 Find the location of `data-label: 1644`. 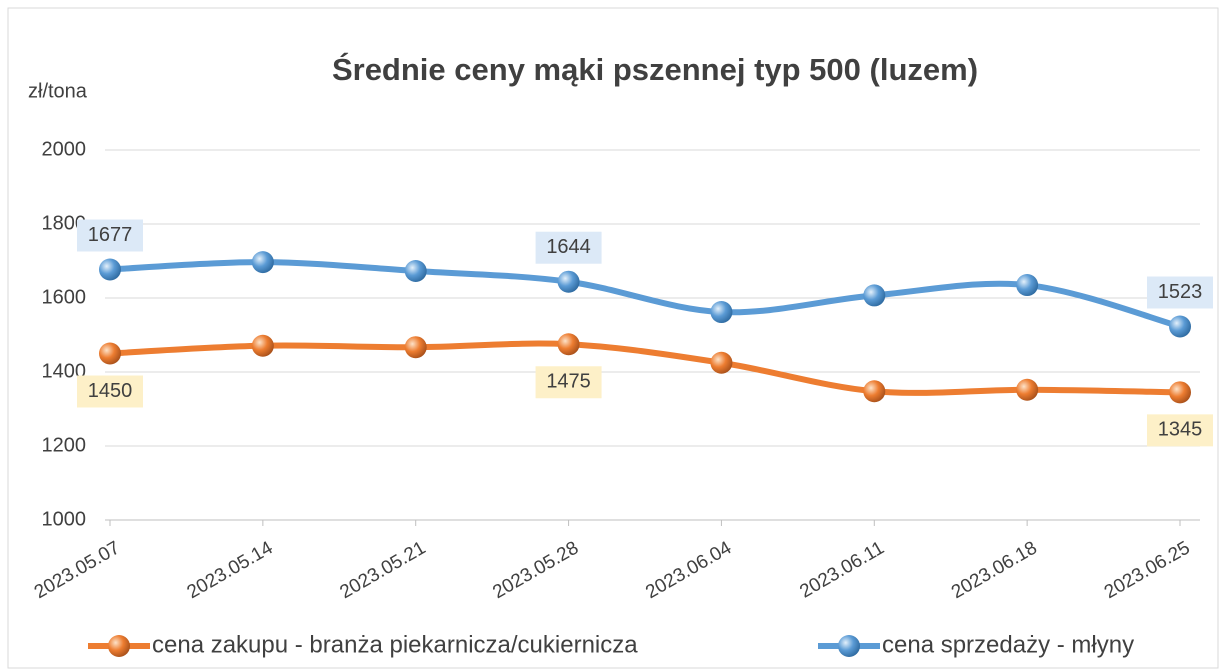

data-label: 1644 is located at coordinates (568, 247).